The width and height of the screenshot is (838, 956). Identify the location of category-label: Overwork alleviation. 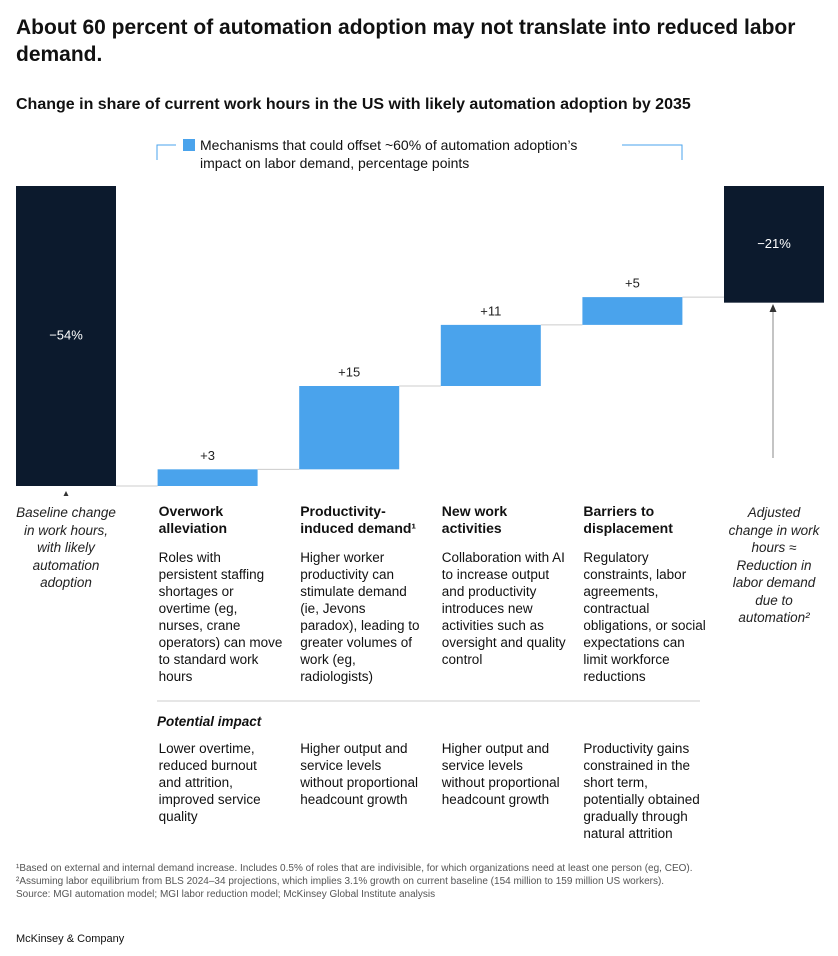
(193, 519).